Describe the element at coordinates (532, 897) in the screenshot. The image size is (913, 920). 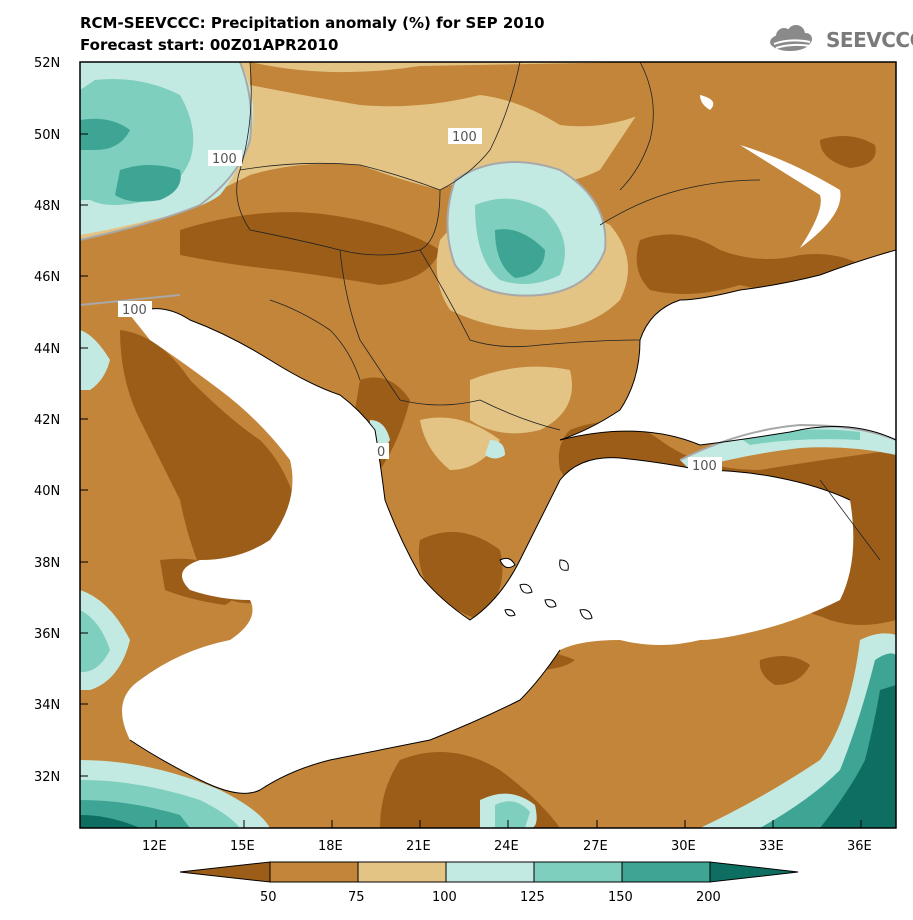
I see `colorbar-label: 125` at that location.